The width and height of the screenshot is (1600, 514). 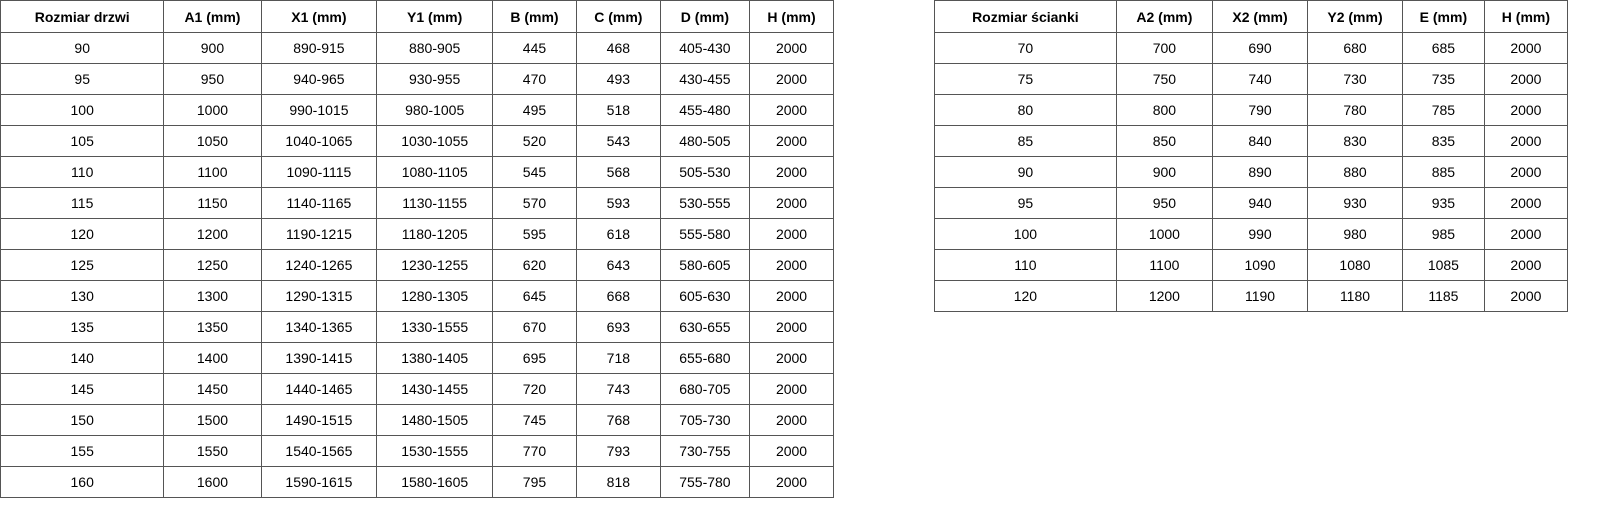 What do you see at coordinates (319, 296) in the screenshot?
I see `table-cell: 1290-1315` at bounding box center [319, 296].